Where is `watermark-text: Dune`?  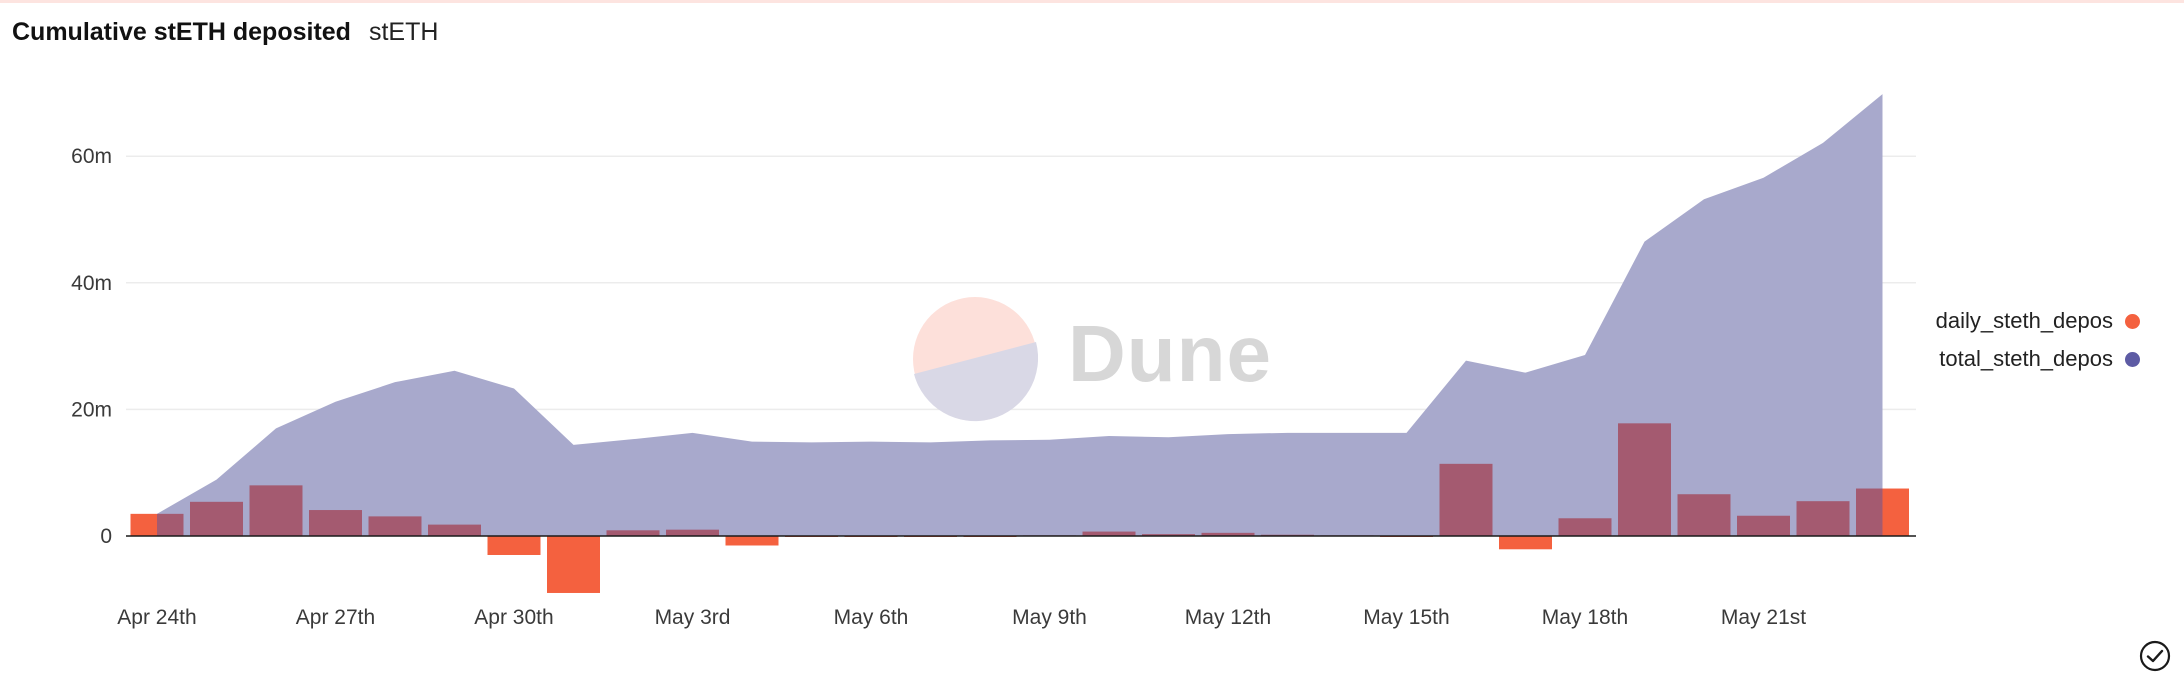 watermark-text: Dune is located at coordinates (1170, 353).